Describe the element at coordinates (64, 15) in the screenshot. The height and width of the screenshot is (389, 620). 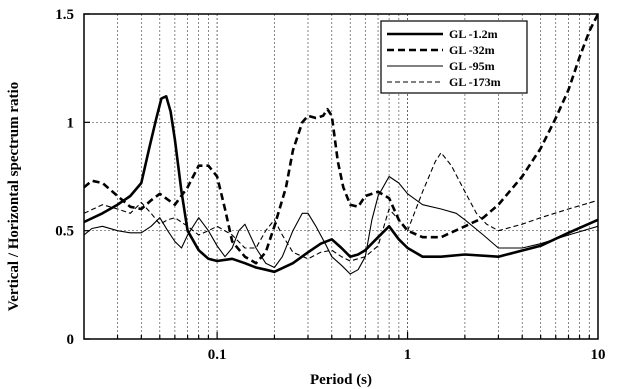
I see `y-tick-label: 1.5` at that location.